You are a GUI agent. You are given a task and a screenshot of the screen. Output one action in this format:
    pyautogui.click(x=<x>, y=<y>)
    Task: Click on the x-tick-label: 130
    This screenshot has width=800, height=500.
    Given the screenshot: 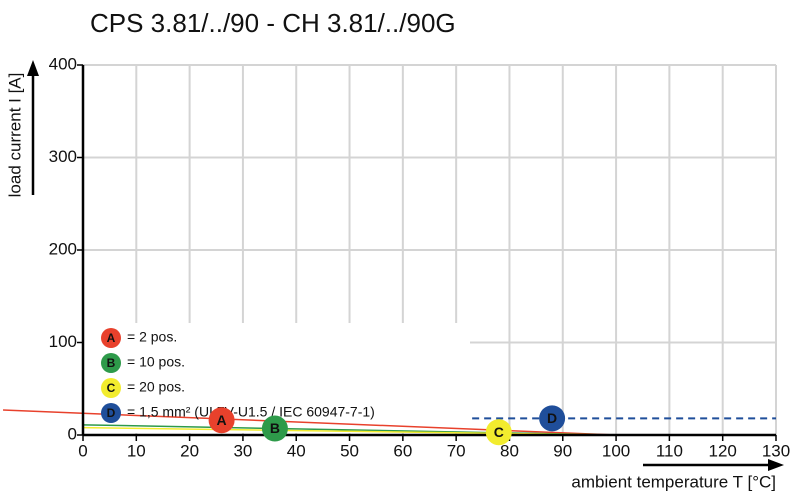 What is the action you would take?
    pyautogui.click(x=776, y=450)
    